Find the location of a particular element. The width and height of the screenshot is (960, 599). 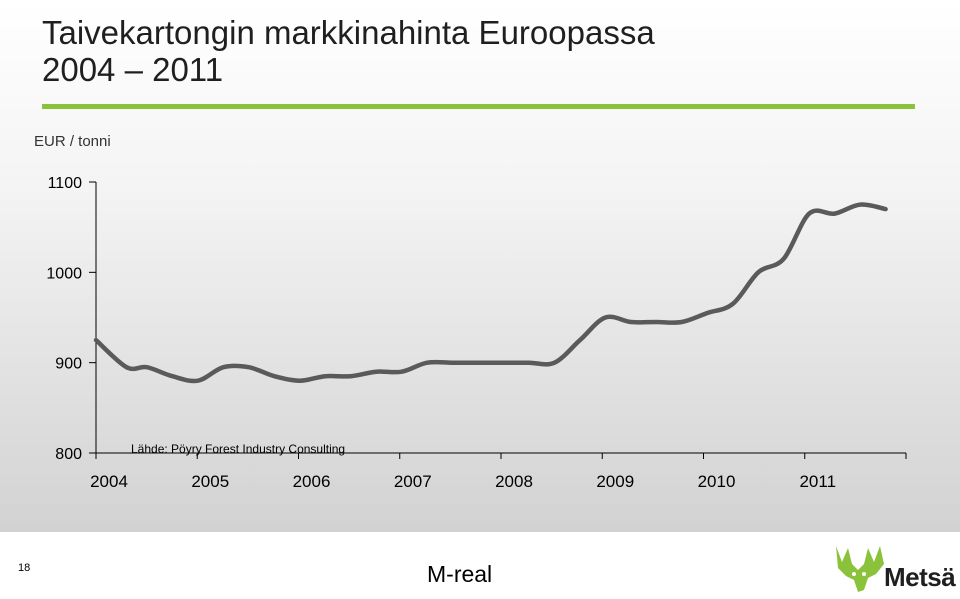

y-tick-label-1100: 1100 is located at coordinates (65, 183).